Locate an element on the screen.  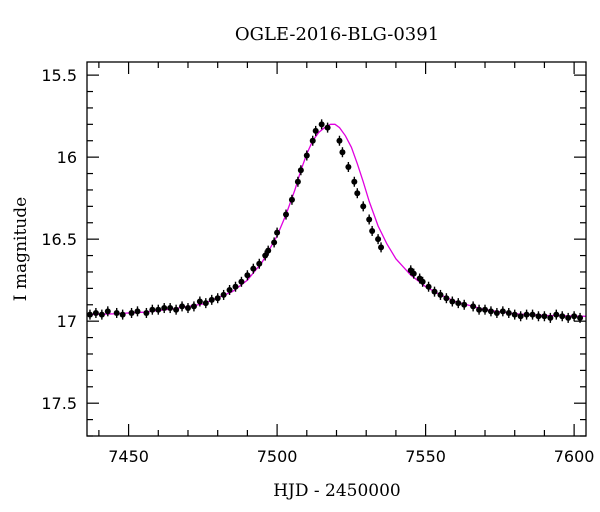
y-tick-label: 15.5 is located at coordinates (59, 75).